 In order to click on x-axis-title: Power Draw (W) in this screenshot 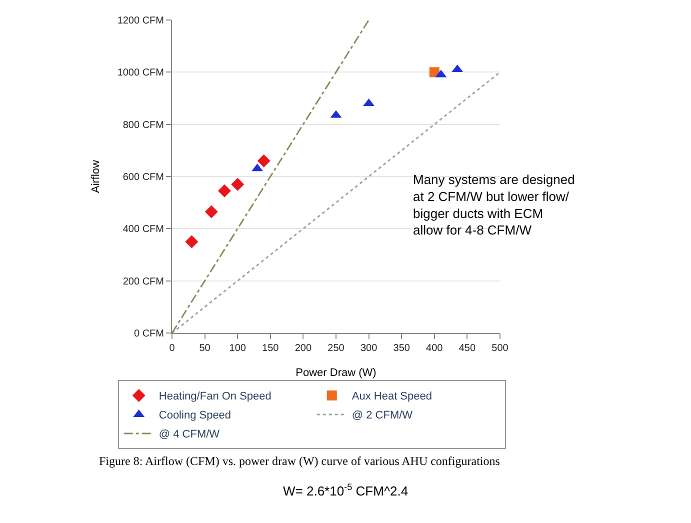, I will do `click(336, 373)`.